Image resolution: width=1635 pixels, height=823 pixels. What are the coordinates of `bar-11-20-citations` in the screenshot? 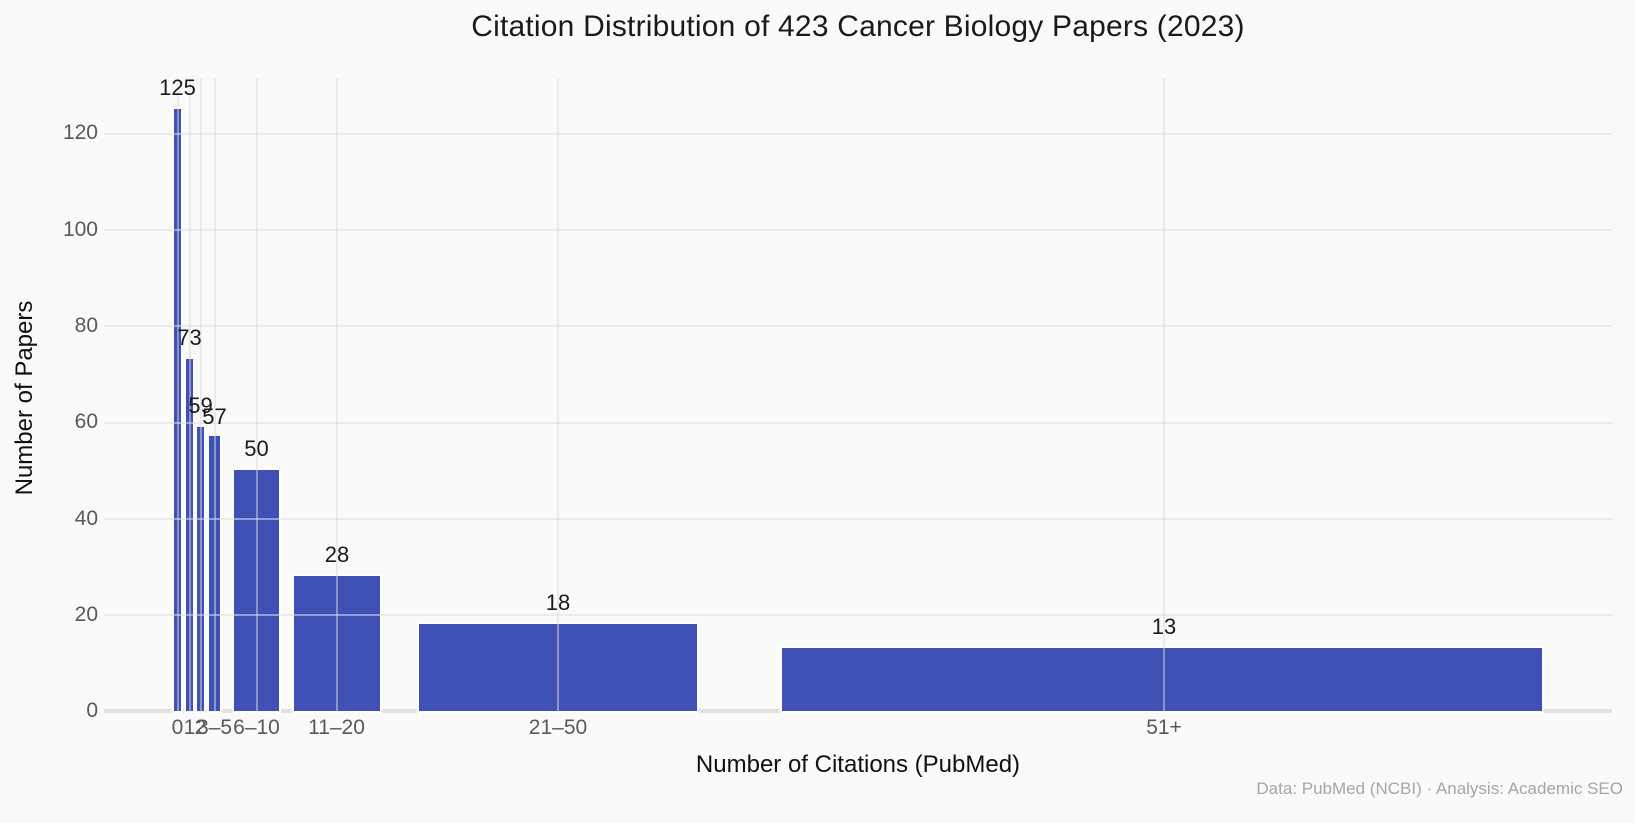 It's located at (337, 643).